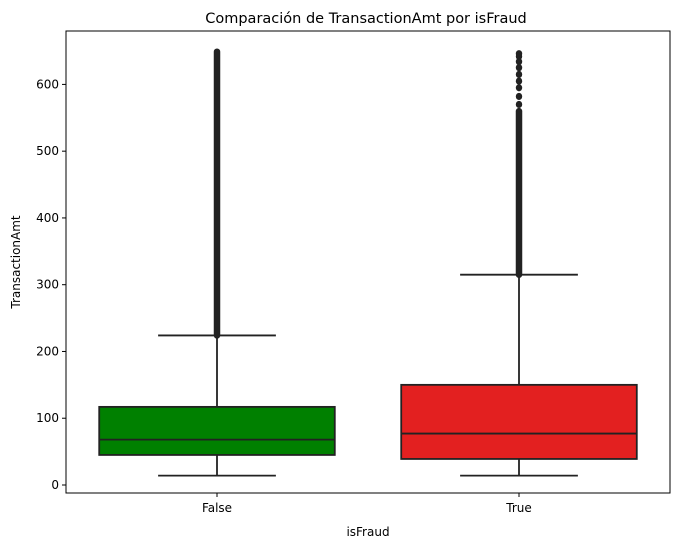 This screenshot has width=695, height=546. What do you see at coordinates (217, 508) in the screenshot?
I see `x-tick-label: False` at bounding box center [217, 508].